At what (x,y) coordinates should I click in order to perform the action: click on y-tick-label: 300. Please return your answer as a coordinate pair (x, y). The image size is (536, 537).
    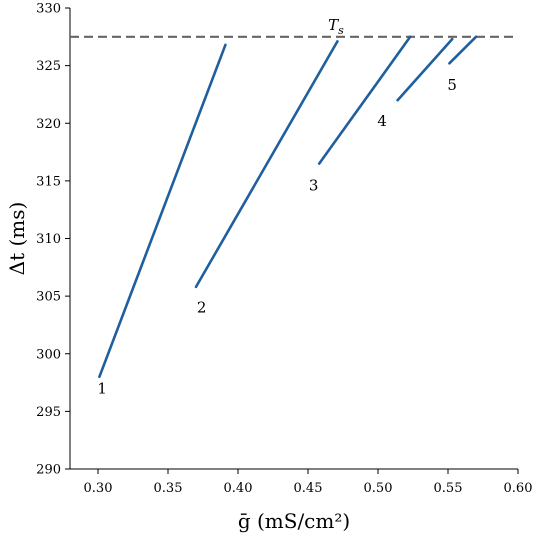
    Looking at the image, I should click on (48, 354).